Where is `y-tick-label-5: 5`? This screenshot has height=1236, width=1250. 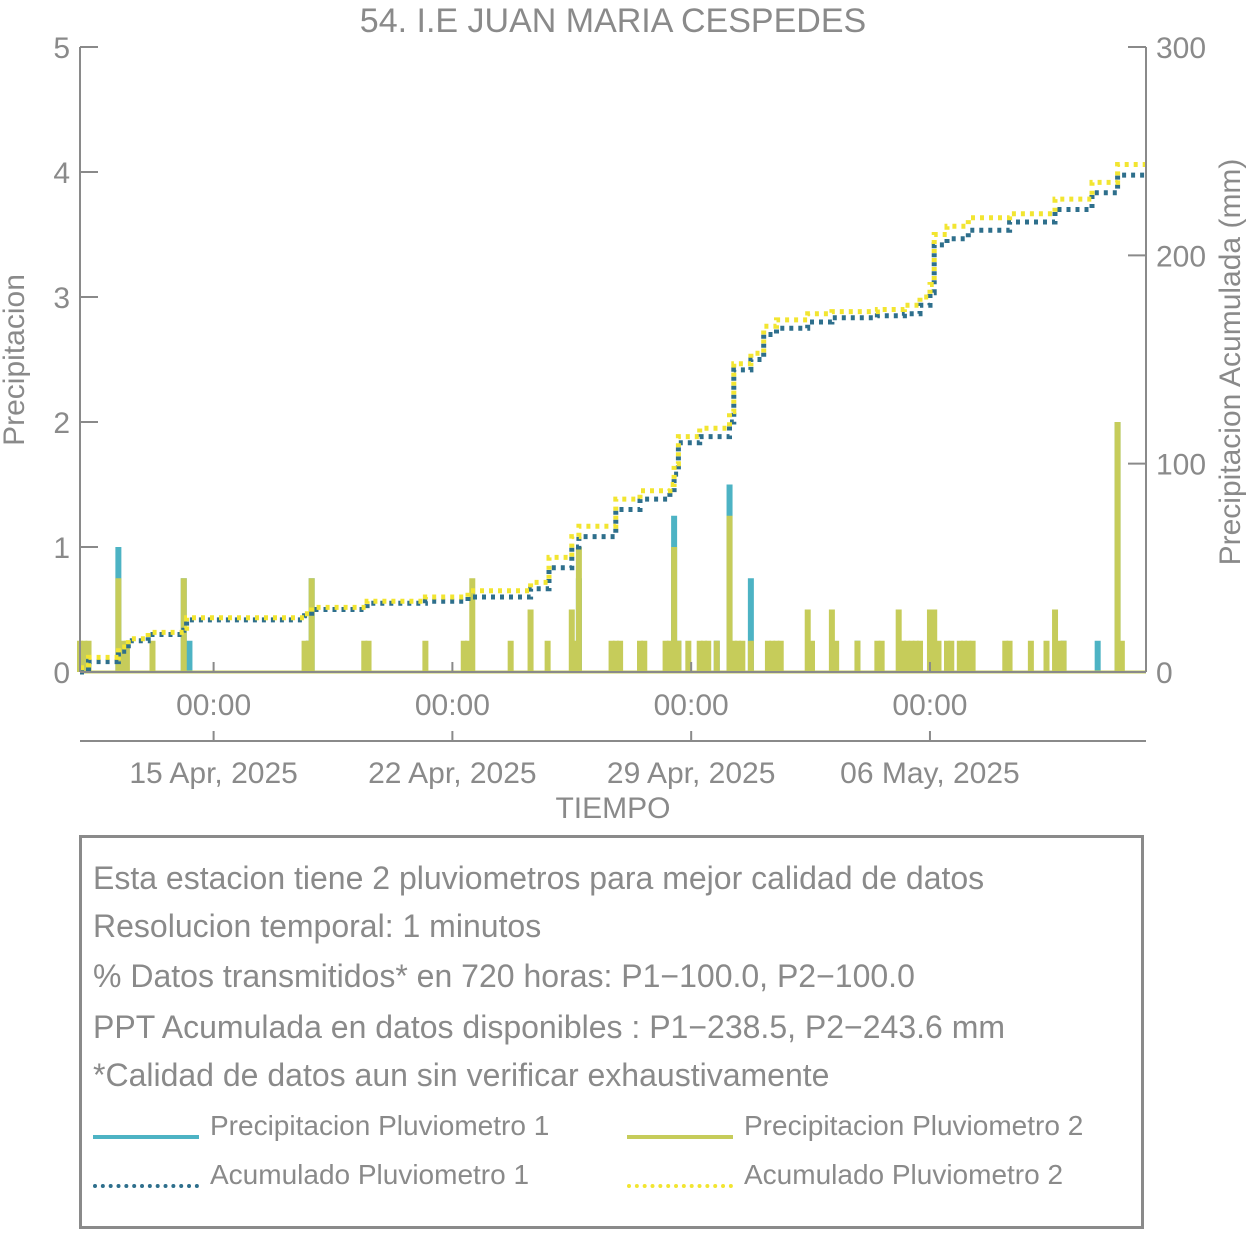
y-tick-label-5: 5 is located at coordinates (61, 48).